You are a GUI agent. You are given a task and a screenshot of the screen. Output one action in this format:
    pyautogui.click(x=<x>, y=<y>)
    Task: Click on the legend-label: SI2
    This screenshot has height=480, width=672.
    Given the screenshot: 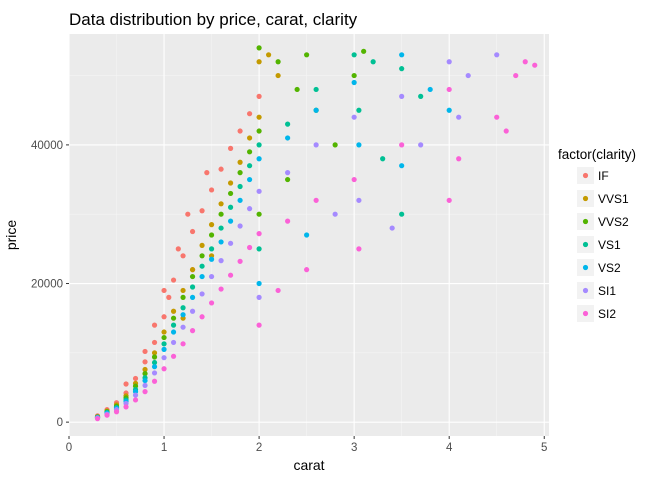 What is the action you would take?
    pyautogui.click(x=607, y=314)
    